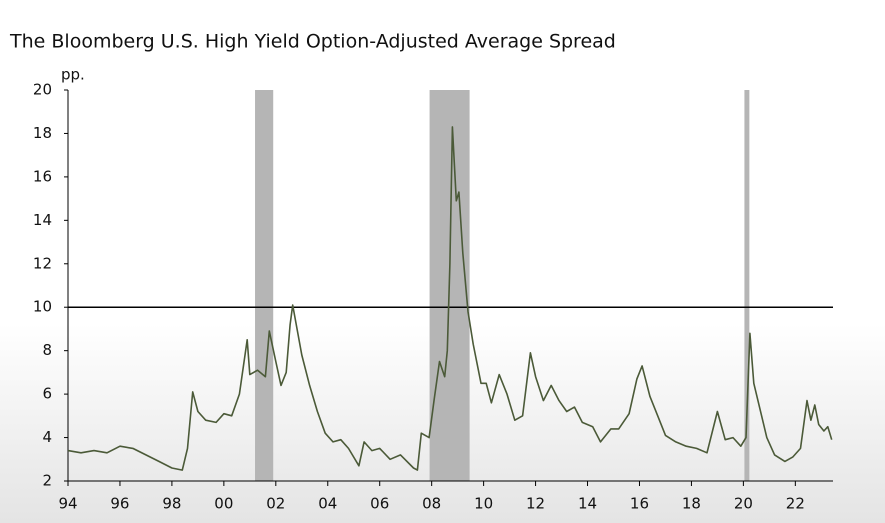 The height and width of the screenshot is (523, 885). I want to click on x-tick-label: 08, so click(431, 504).